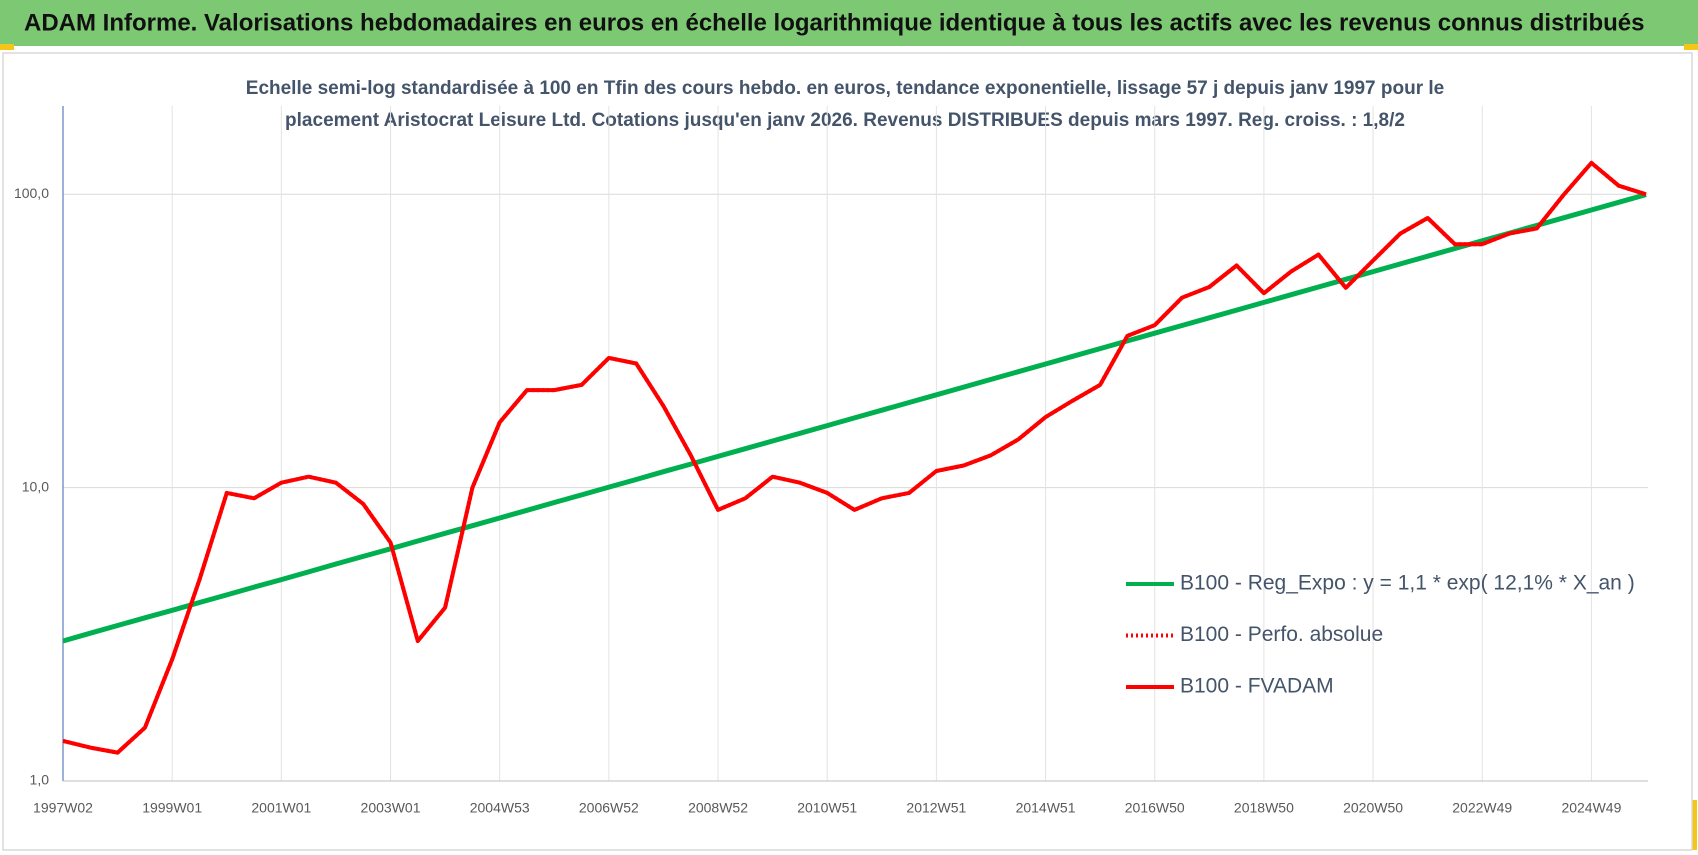 The image size is (1698, 855). I want to click on x-tick-label: 2004W53, so click(500, 808).